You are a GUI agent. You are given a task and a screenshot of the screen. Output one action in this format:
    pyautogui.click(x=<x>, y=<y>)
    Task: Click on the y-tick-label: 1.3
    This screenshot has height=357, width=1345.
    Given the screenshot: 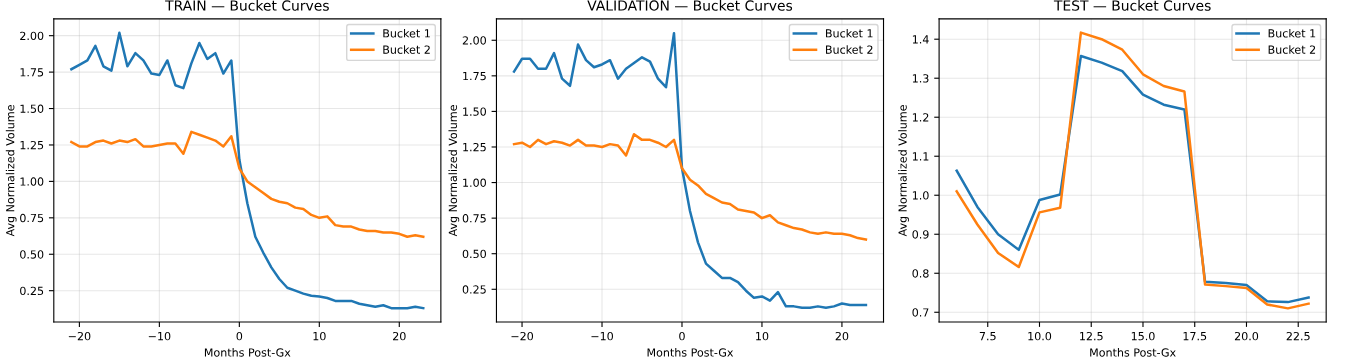 What is the action you would take?
    pyautogui.click(x=920, y=78)
    